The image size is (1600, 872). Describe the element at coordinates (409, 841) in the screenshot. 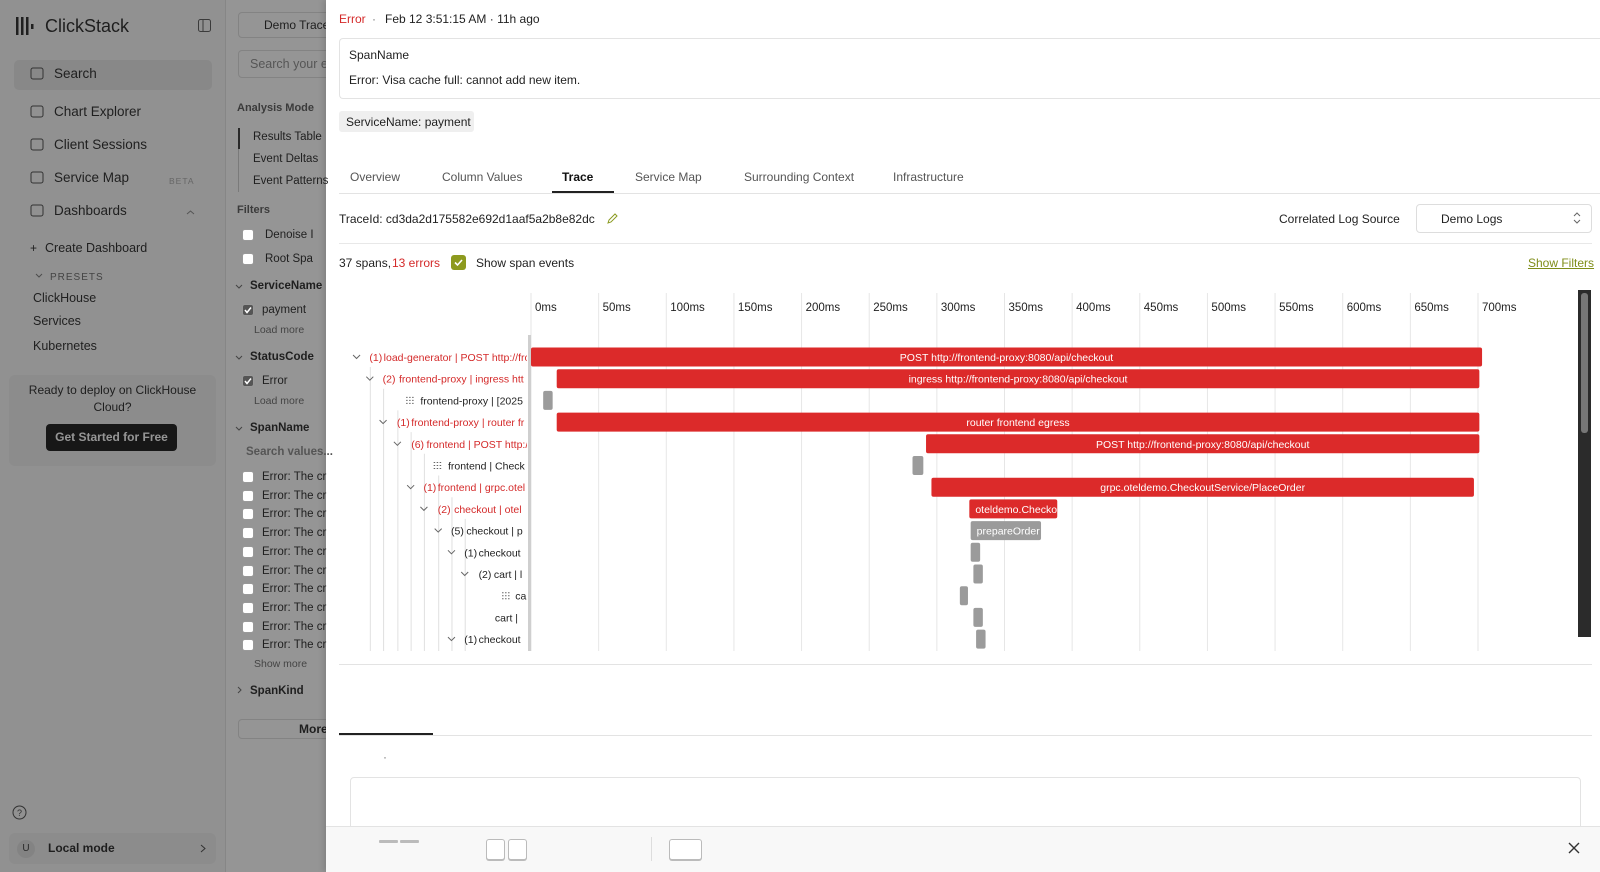

I see `key` at that location.